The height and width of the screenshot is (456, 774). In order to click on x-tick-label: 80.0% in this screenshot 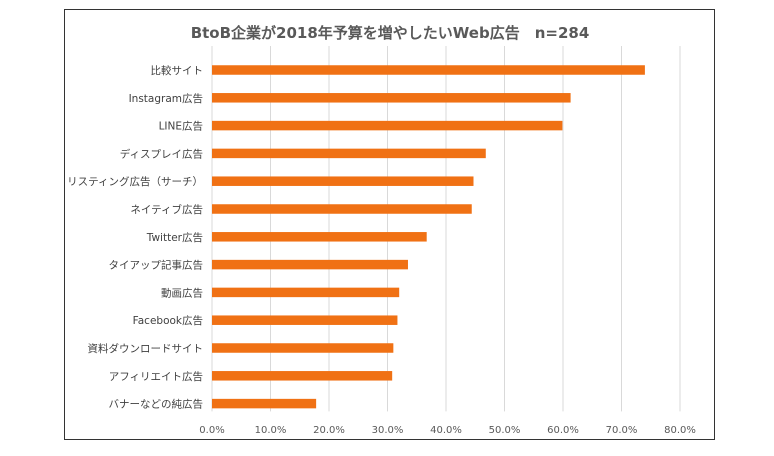, I will do `click(680, 430)`.